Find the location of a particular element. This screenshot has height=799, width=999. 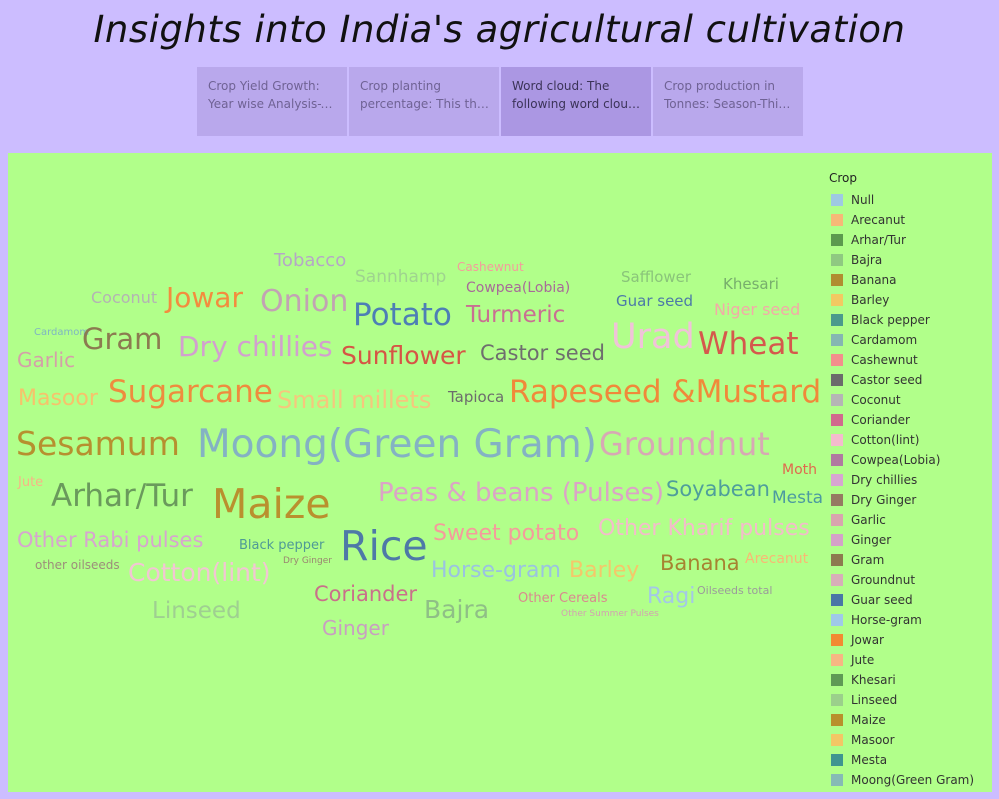

legend-item: Arhar/Tur is located at coordinates (909, 240).